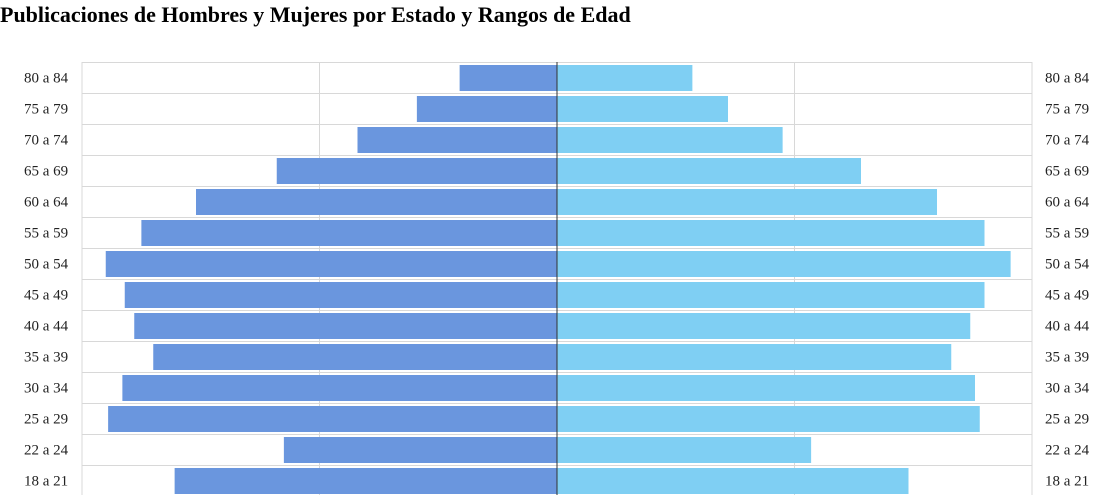  I want to click on category-label-left: 45 a 49, so click(46, 296).